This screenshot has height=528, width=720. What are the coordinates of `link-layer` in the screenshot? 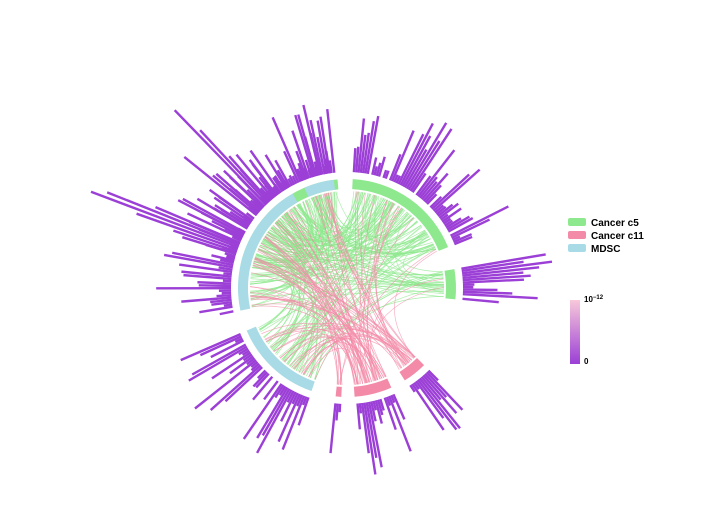 It's located at (347, 288).